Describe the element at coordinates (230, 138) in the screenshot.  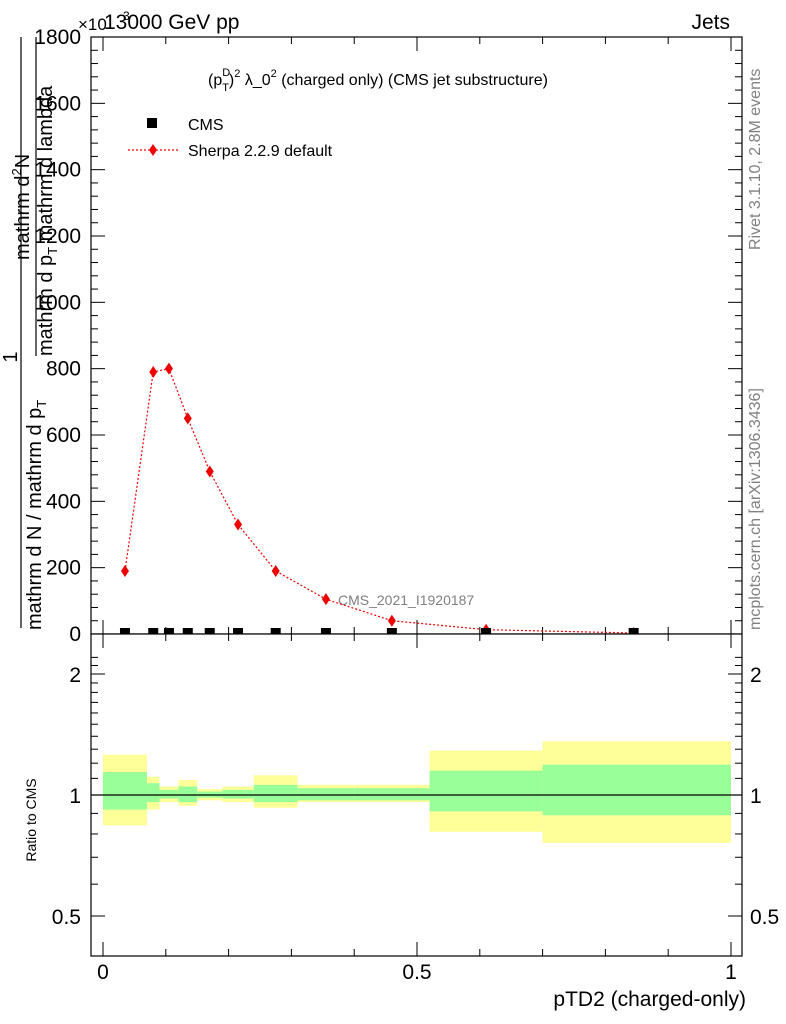
I see `legend: CMS Sherpa 2.2.9 default` at that location.